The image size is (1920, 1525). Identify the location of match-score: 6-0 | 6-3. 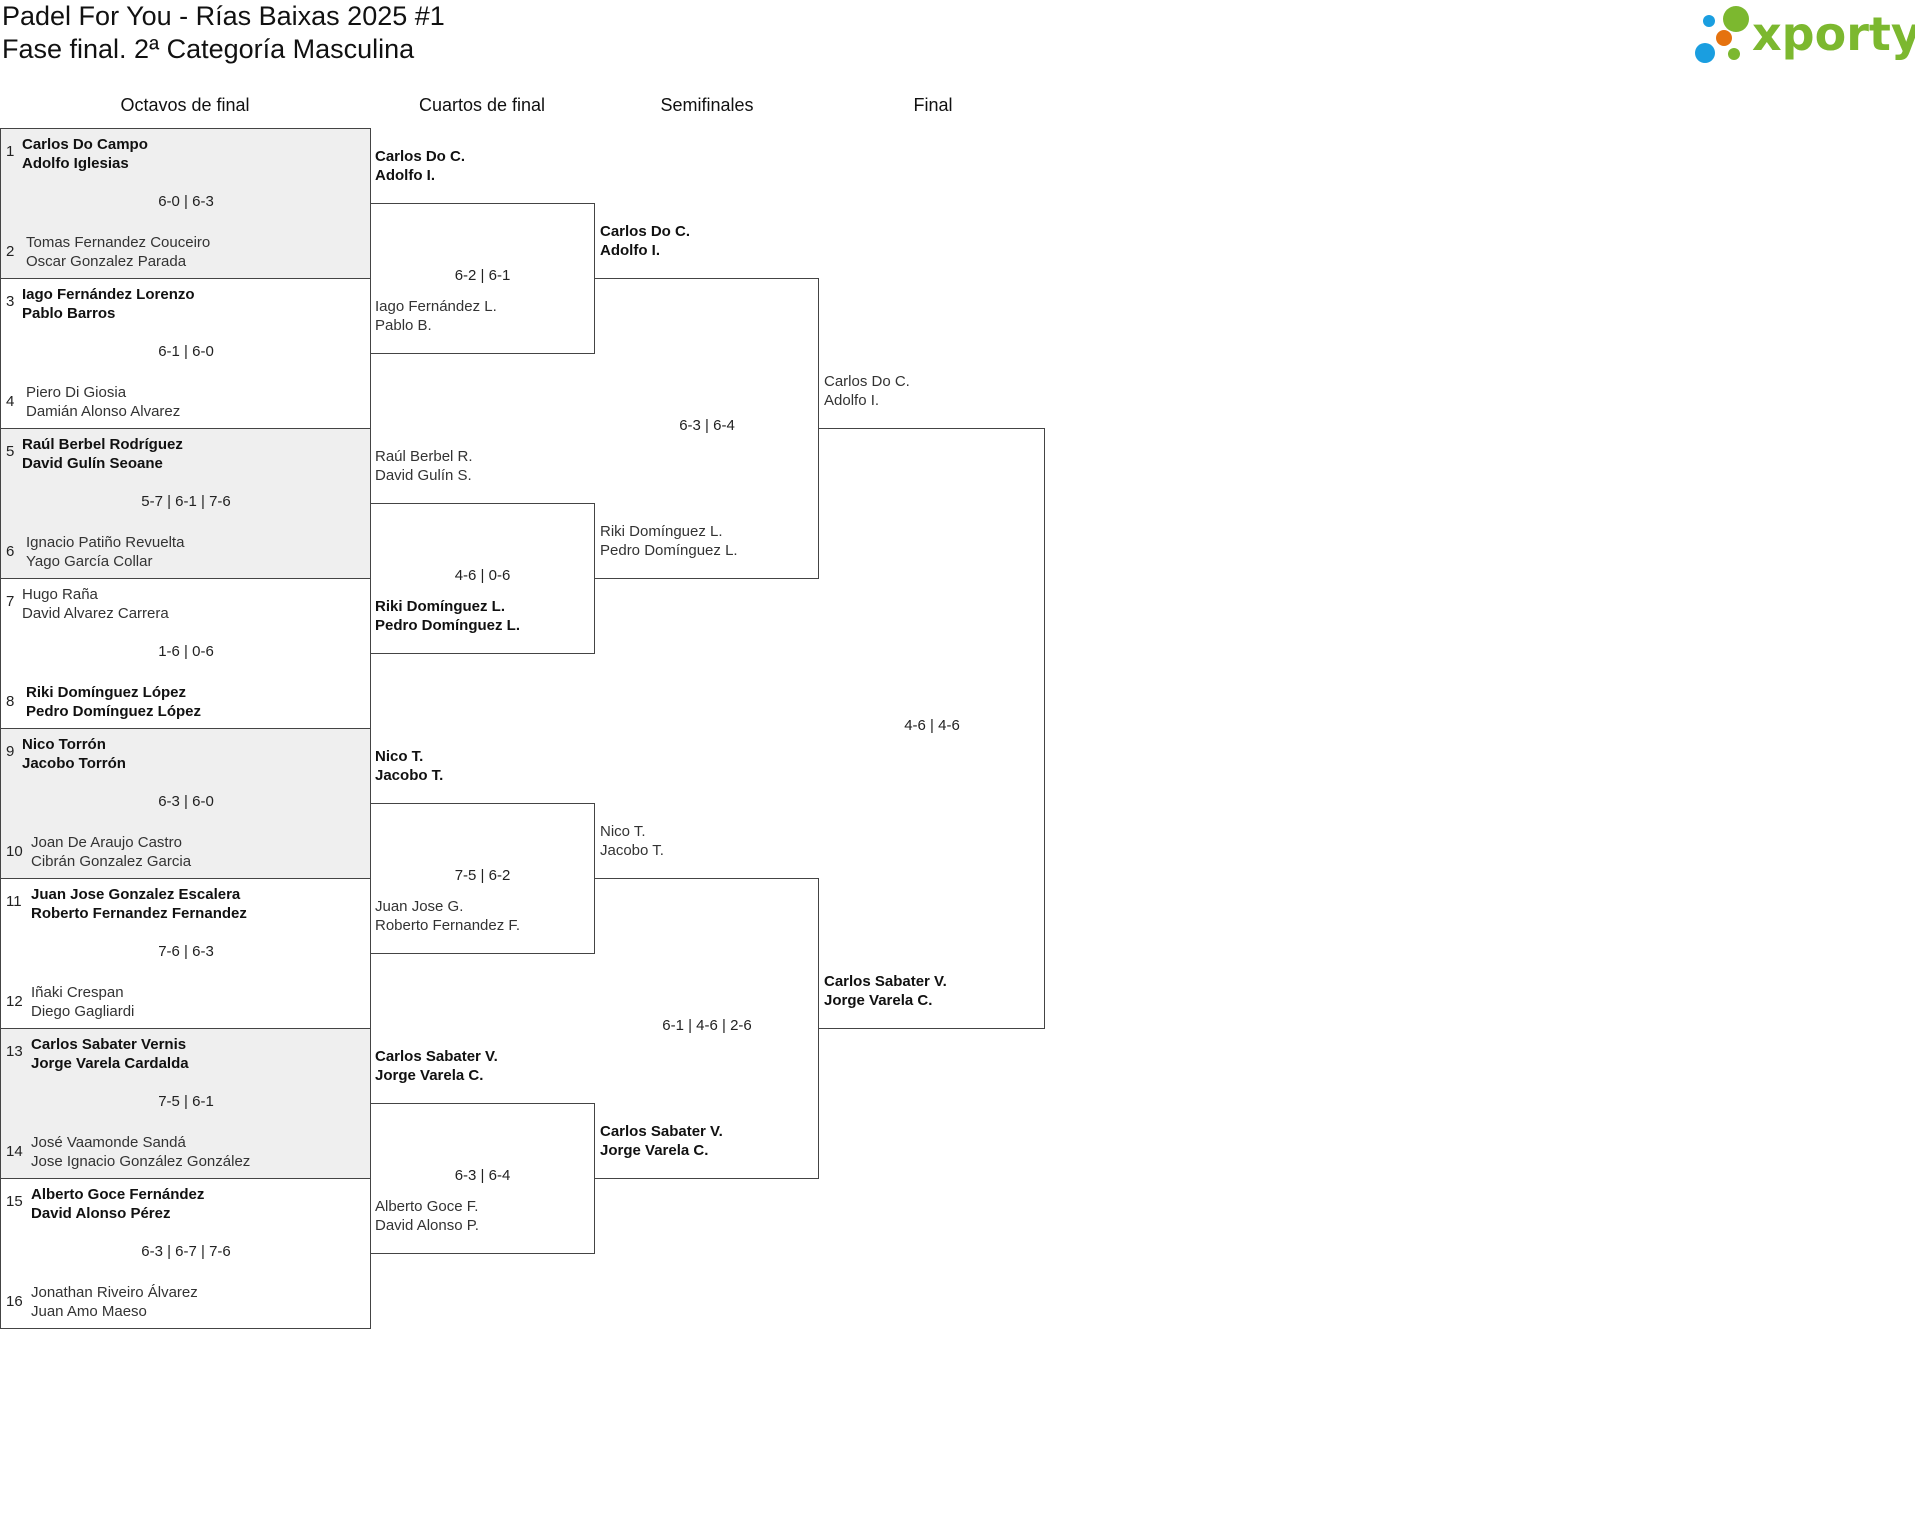
(186, 201).